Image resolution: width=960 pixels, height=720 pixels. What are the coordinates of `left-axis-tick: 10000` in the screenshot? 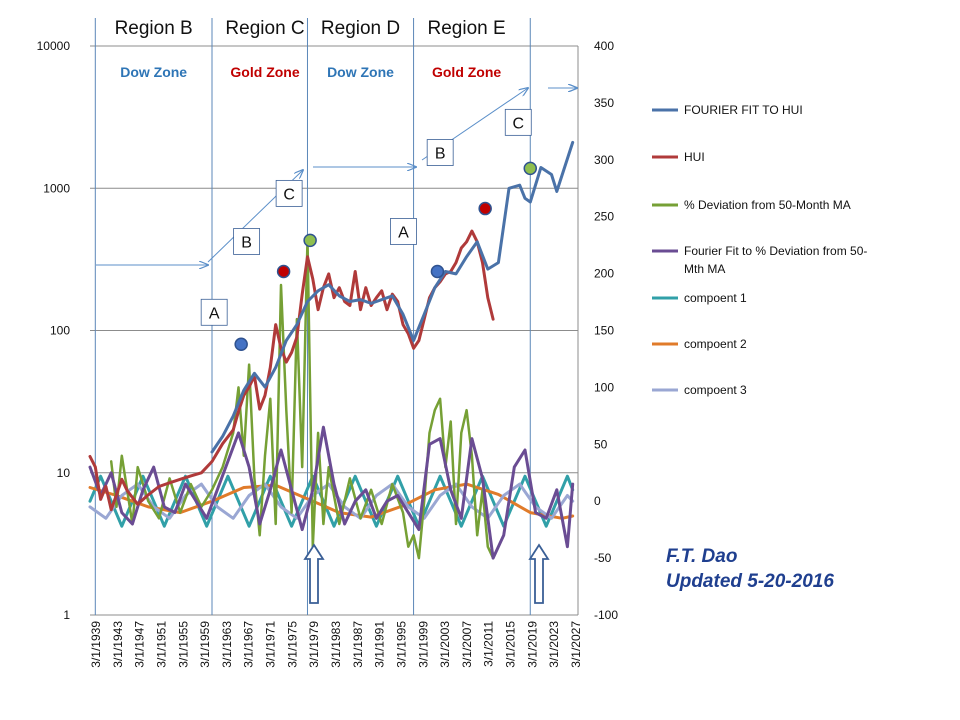 It's located at (54, 46).